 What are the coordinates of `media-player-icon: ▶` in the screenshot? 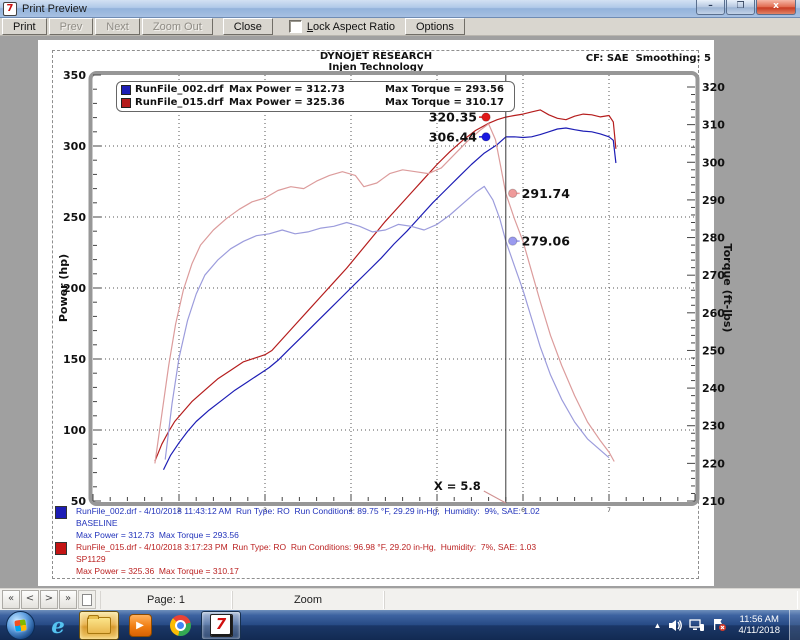 It's located at (140, 625).